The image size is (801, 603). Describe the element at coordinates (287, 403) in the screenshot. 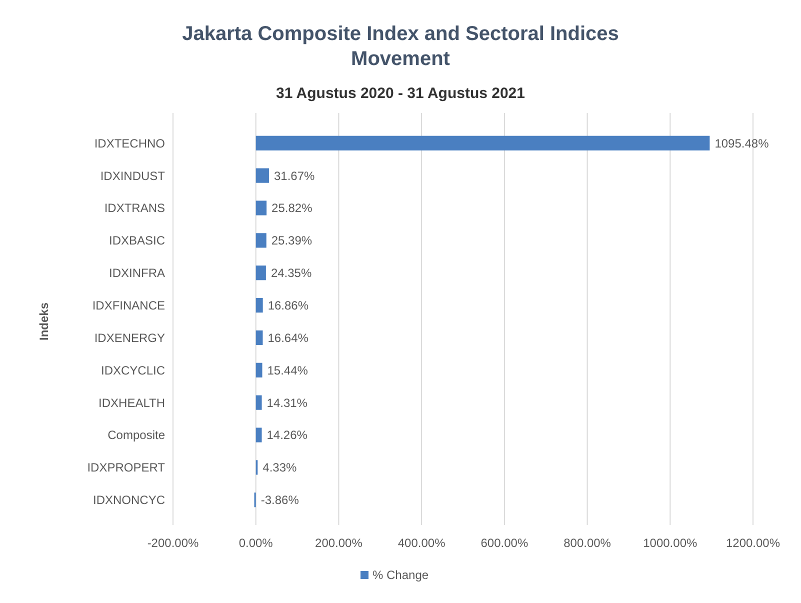

I see `data-label: 14.31%` at that location.